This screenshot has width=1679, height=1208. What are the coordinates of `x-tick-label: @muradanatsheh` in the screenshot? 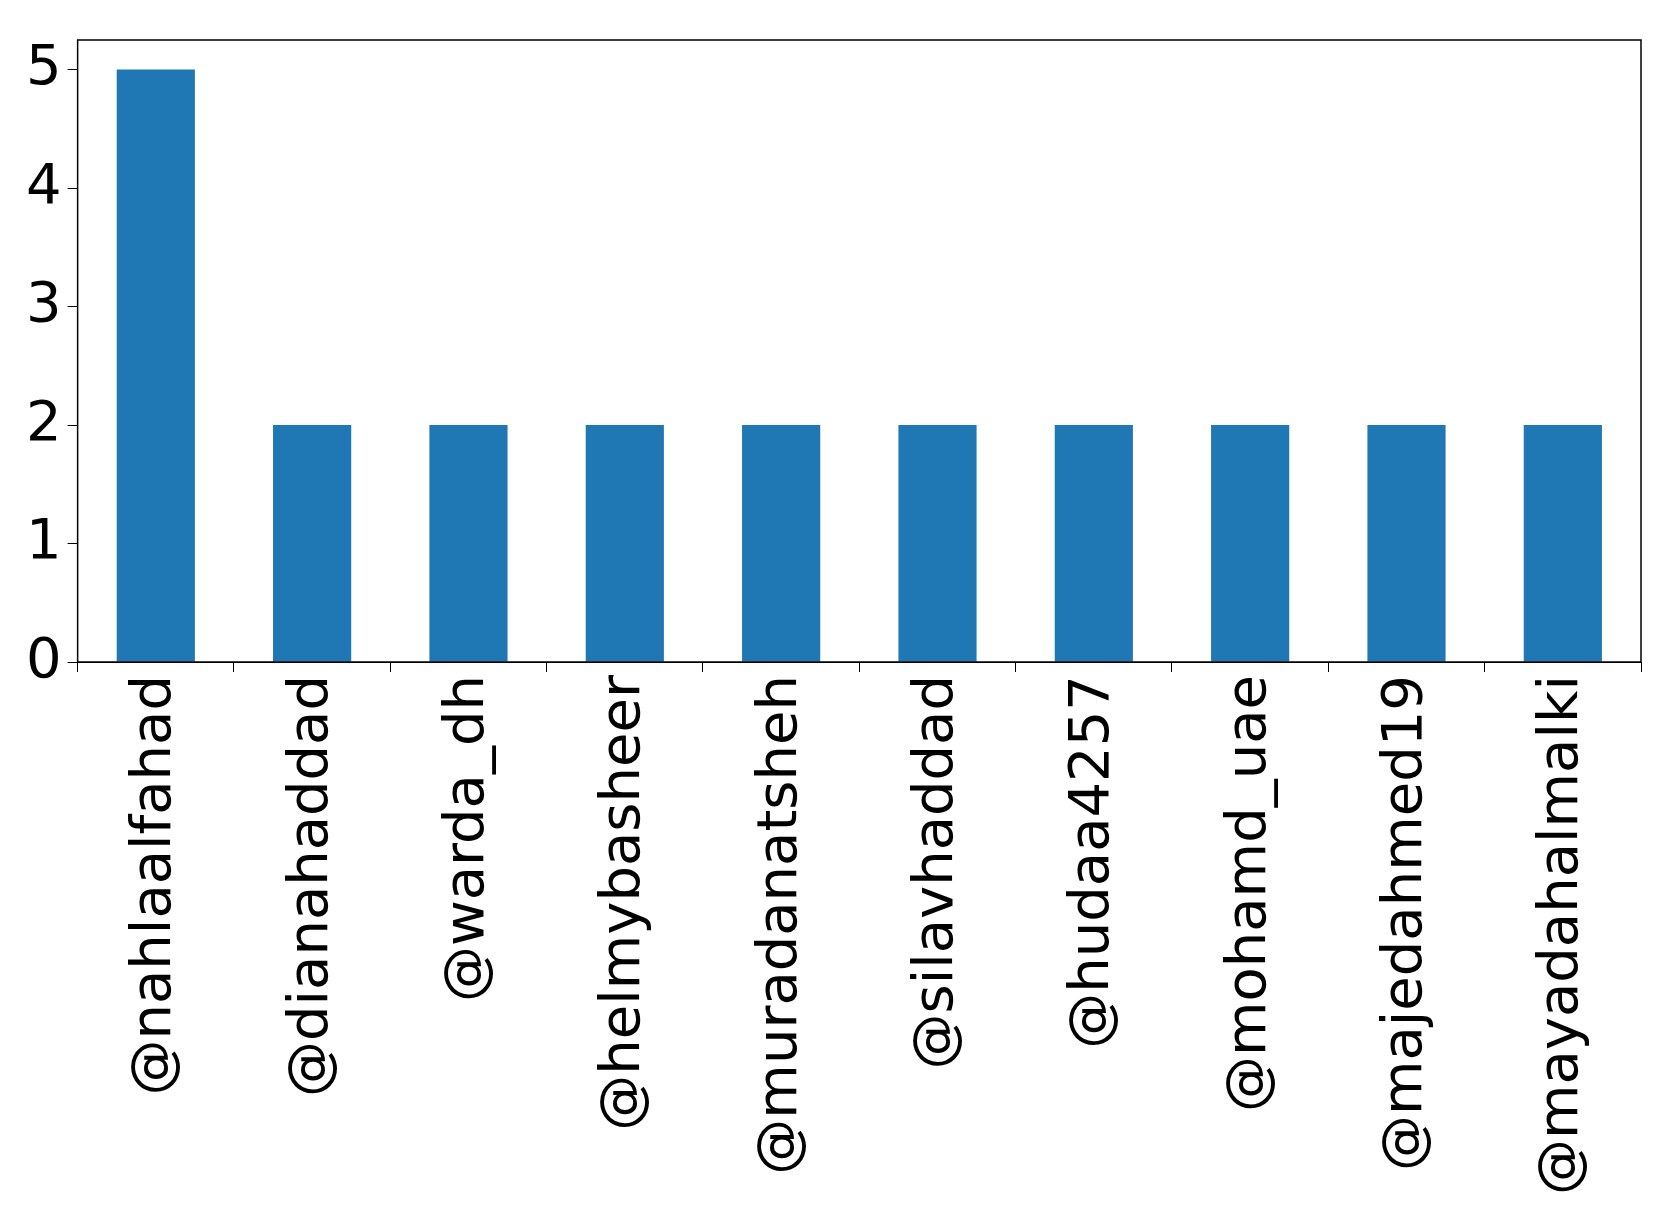 It's located at (776, 925).